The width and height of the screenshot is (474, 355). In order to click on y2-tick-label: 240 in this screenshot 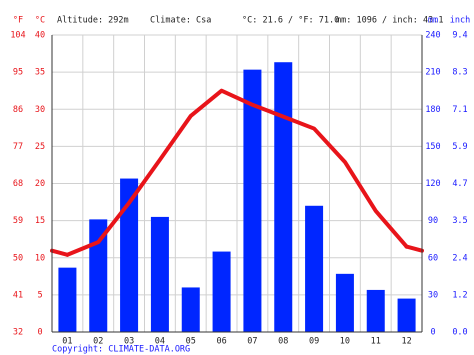, I will do `click(432, 36)`.